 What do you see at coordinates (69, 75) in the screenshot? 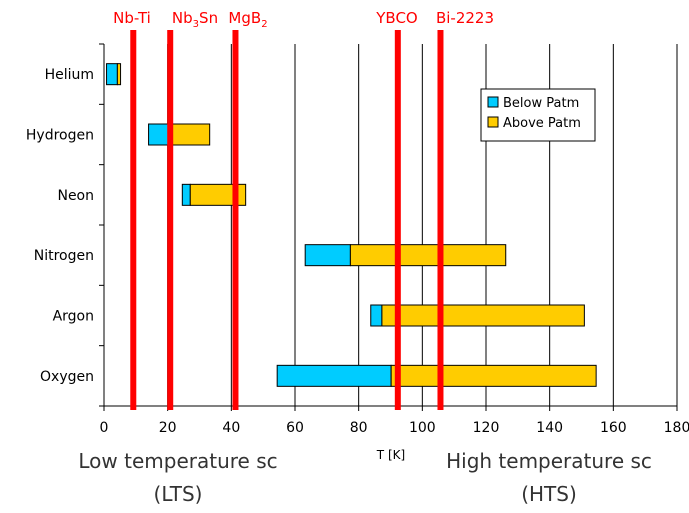
I see `category-label: Helium` at bounding box center [69, 75].